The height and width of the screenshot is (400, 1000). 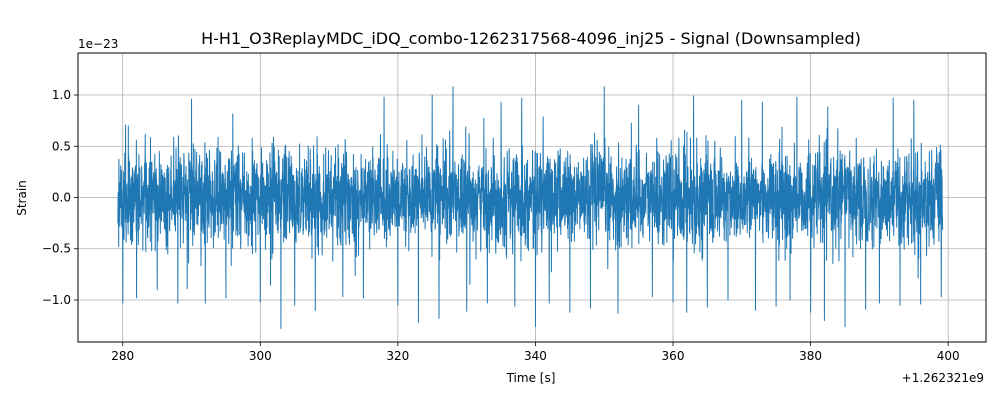 I want to click on x-axis: 280 300 320 340 360 380 400, so click(x=535, y=352).